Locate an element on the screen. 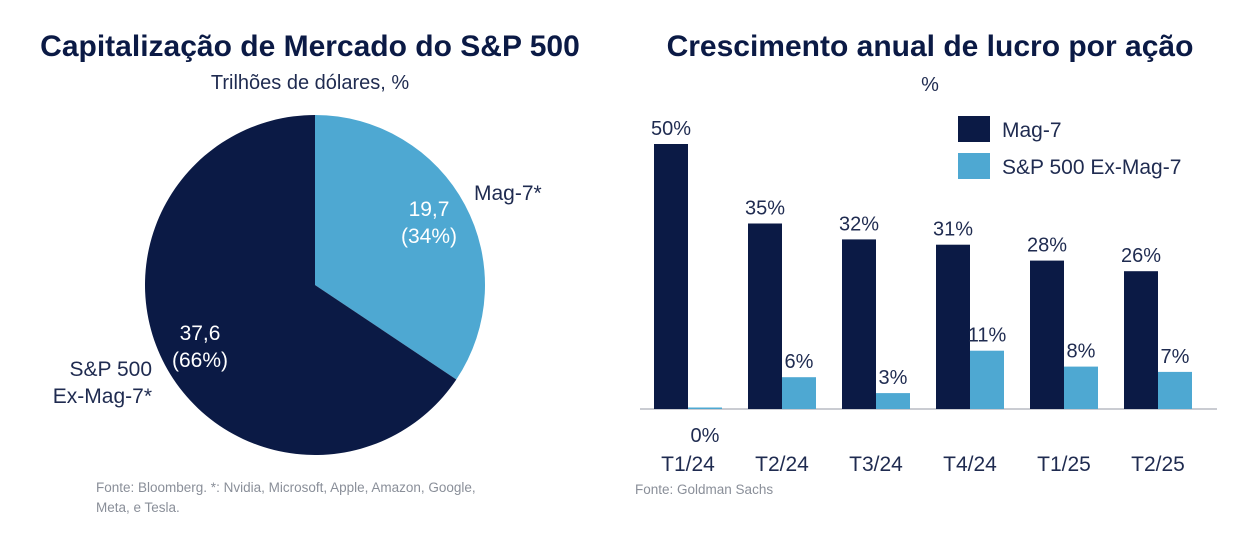  data-label-mag7-T1-24: 50% is located at coordinates (671, 129).